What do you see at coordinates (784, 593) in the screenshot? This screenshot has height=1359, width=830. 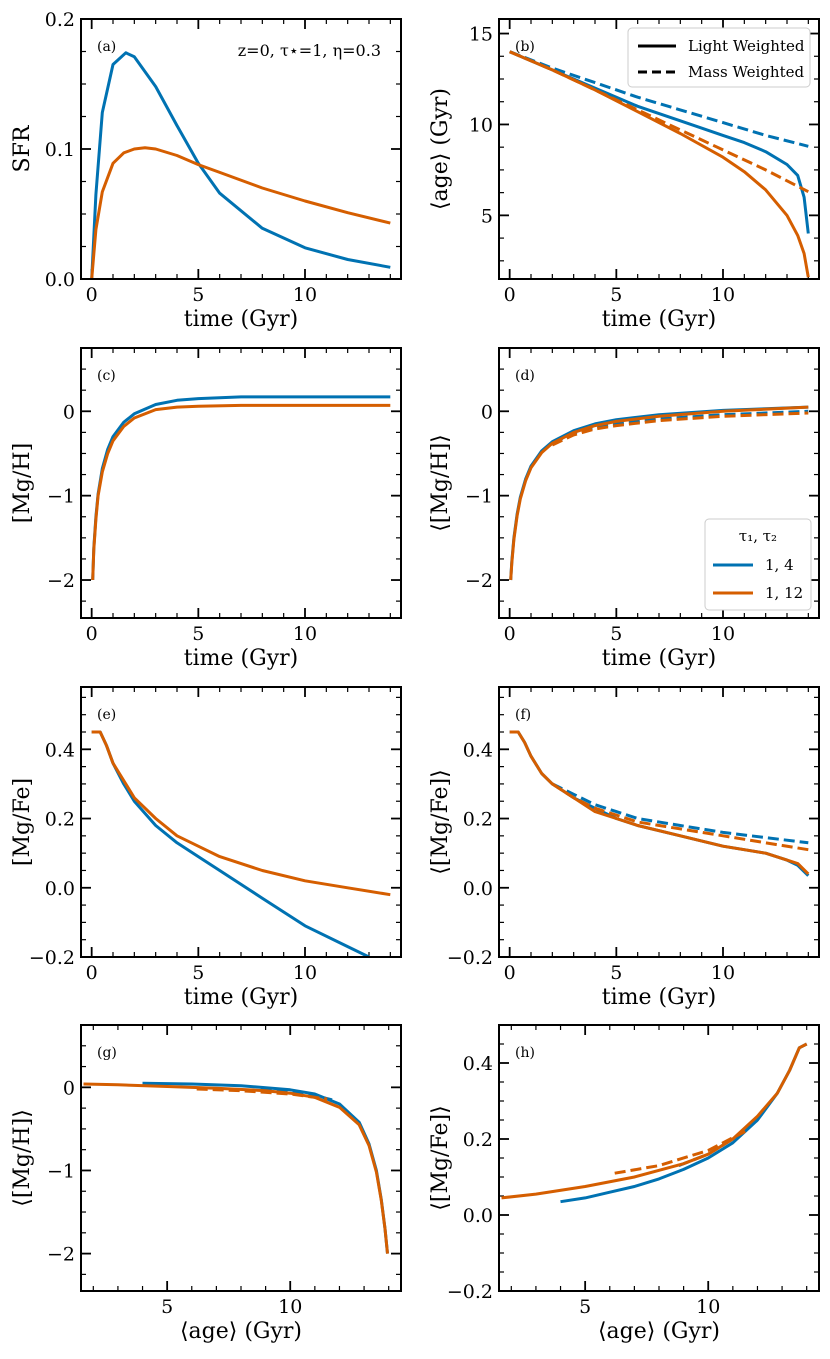 I see `legend-label: 1, 12` at bounding box center [784, 593].